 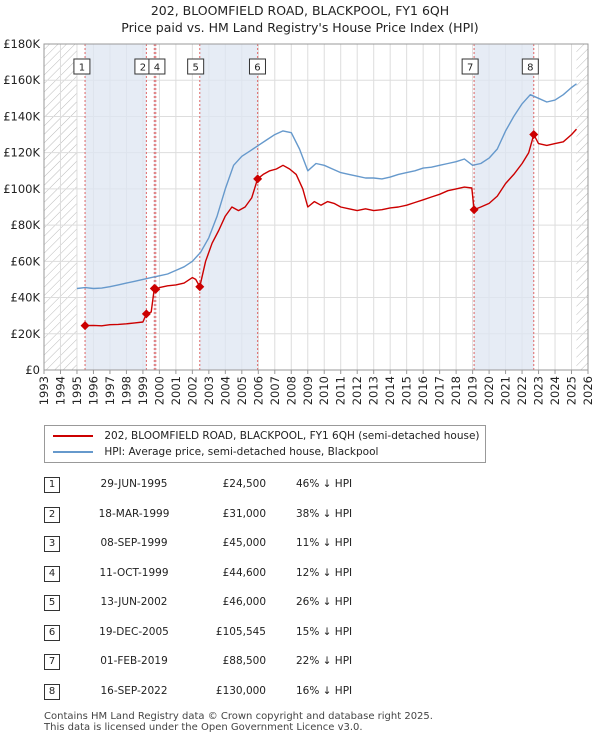 I want to click on y-tick-label: £40K, so click(x=26, y=298).